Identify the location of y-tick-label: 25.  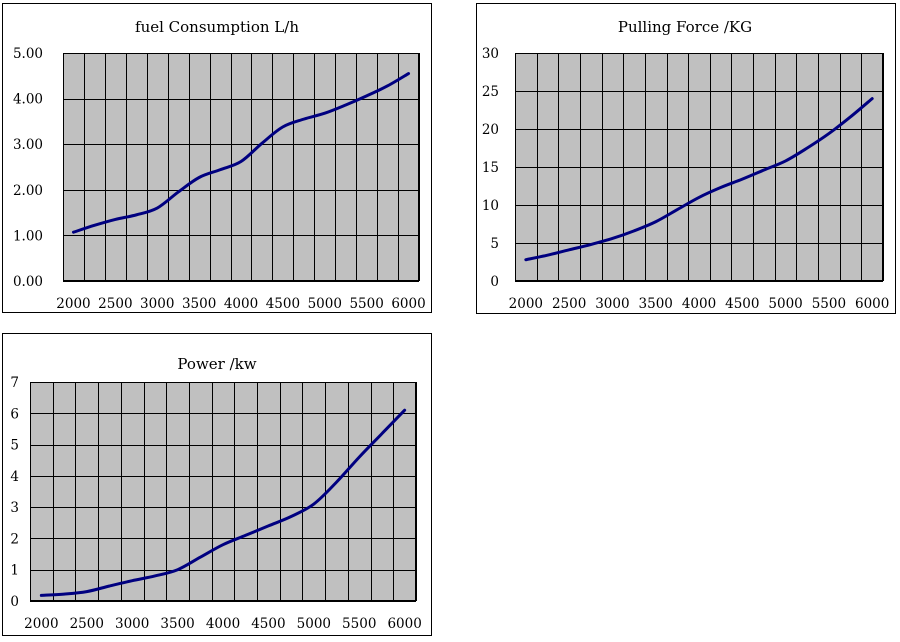
(490, 92).